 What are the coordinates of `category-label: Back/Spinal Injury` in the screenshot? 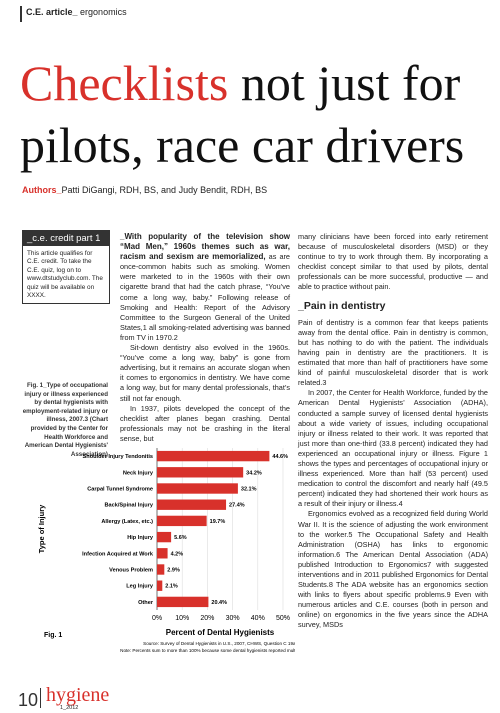 It's located at (129, 506).